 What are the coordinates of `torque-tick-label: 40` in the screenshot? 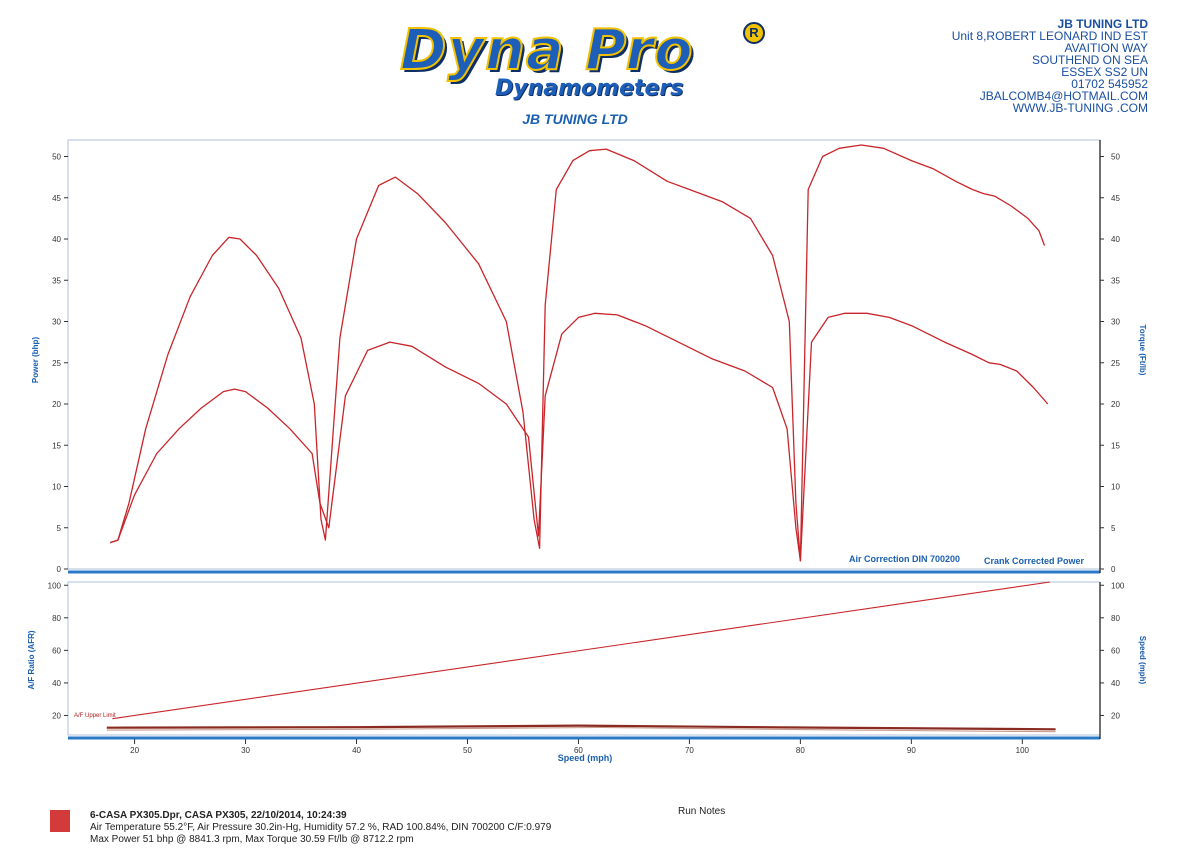 It's located at (1115, 239).